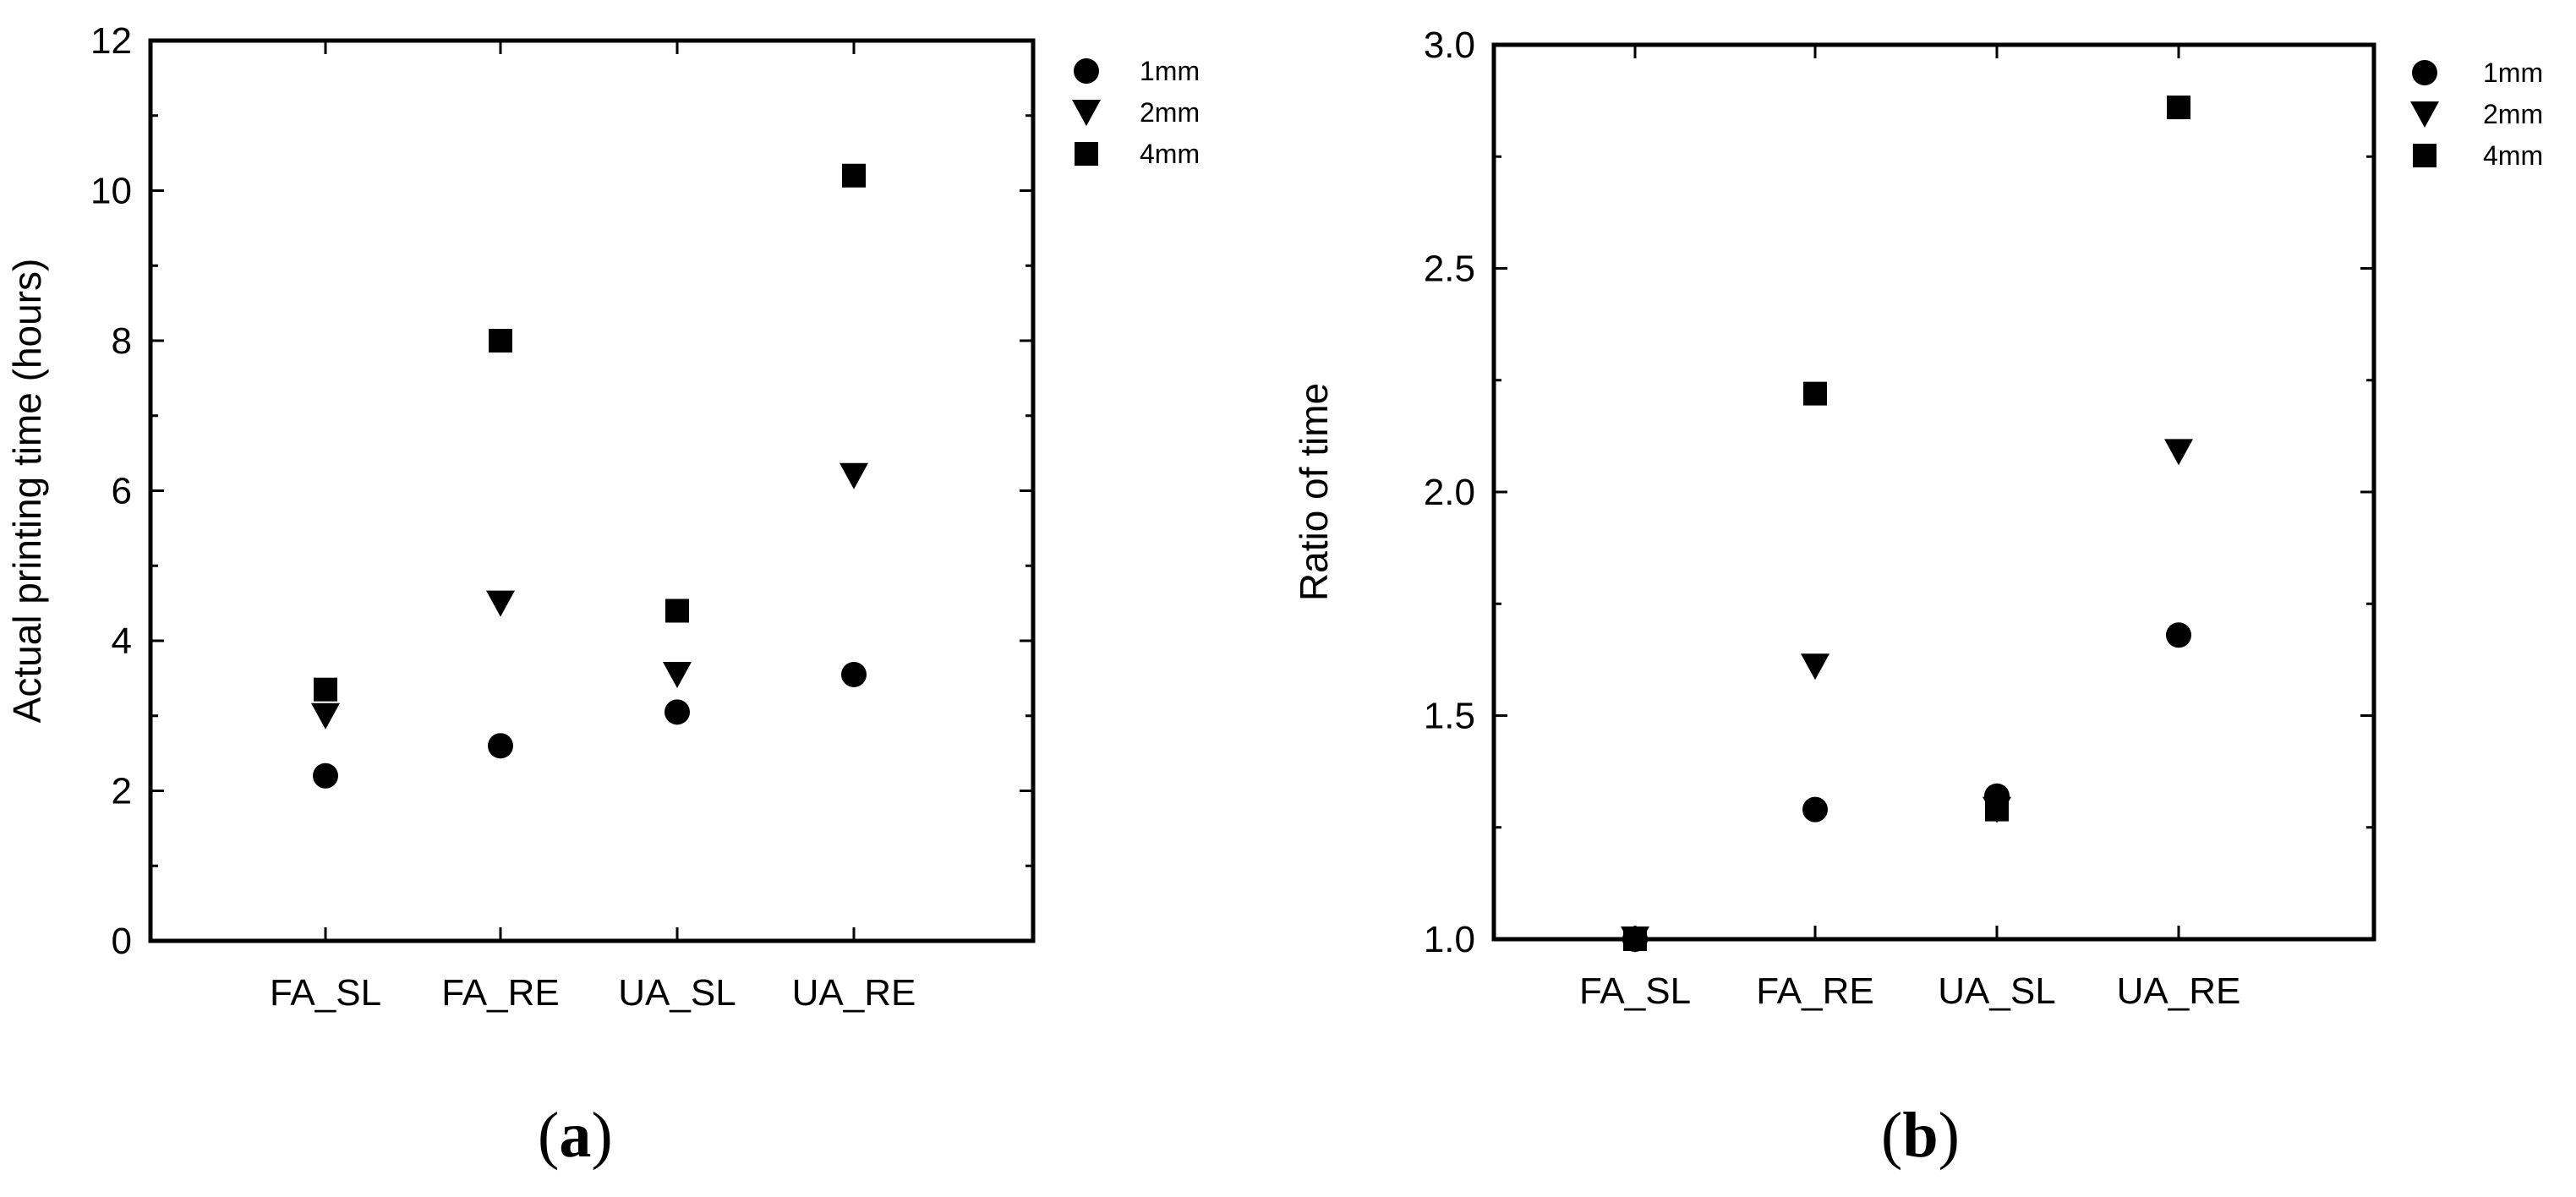 The image size is (2576, 1197). I want to click on y-tick-label: 6, so click(122, 491).